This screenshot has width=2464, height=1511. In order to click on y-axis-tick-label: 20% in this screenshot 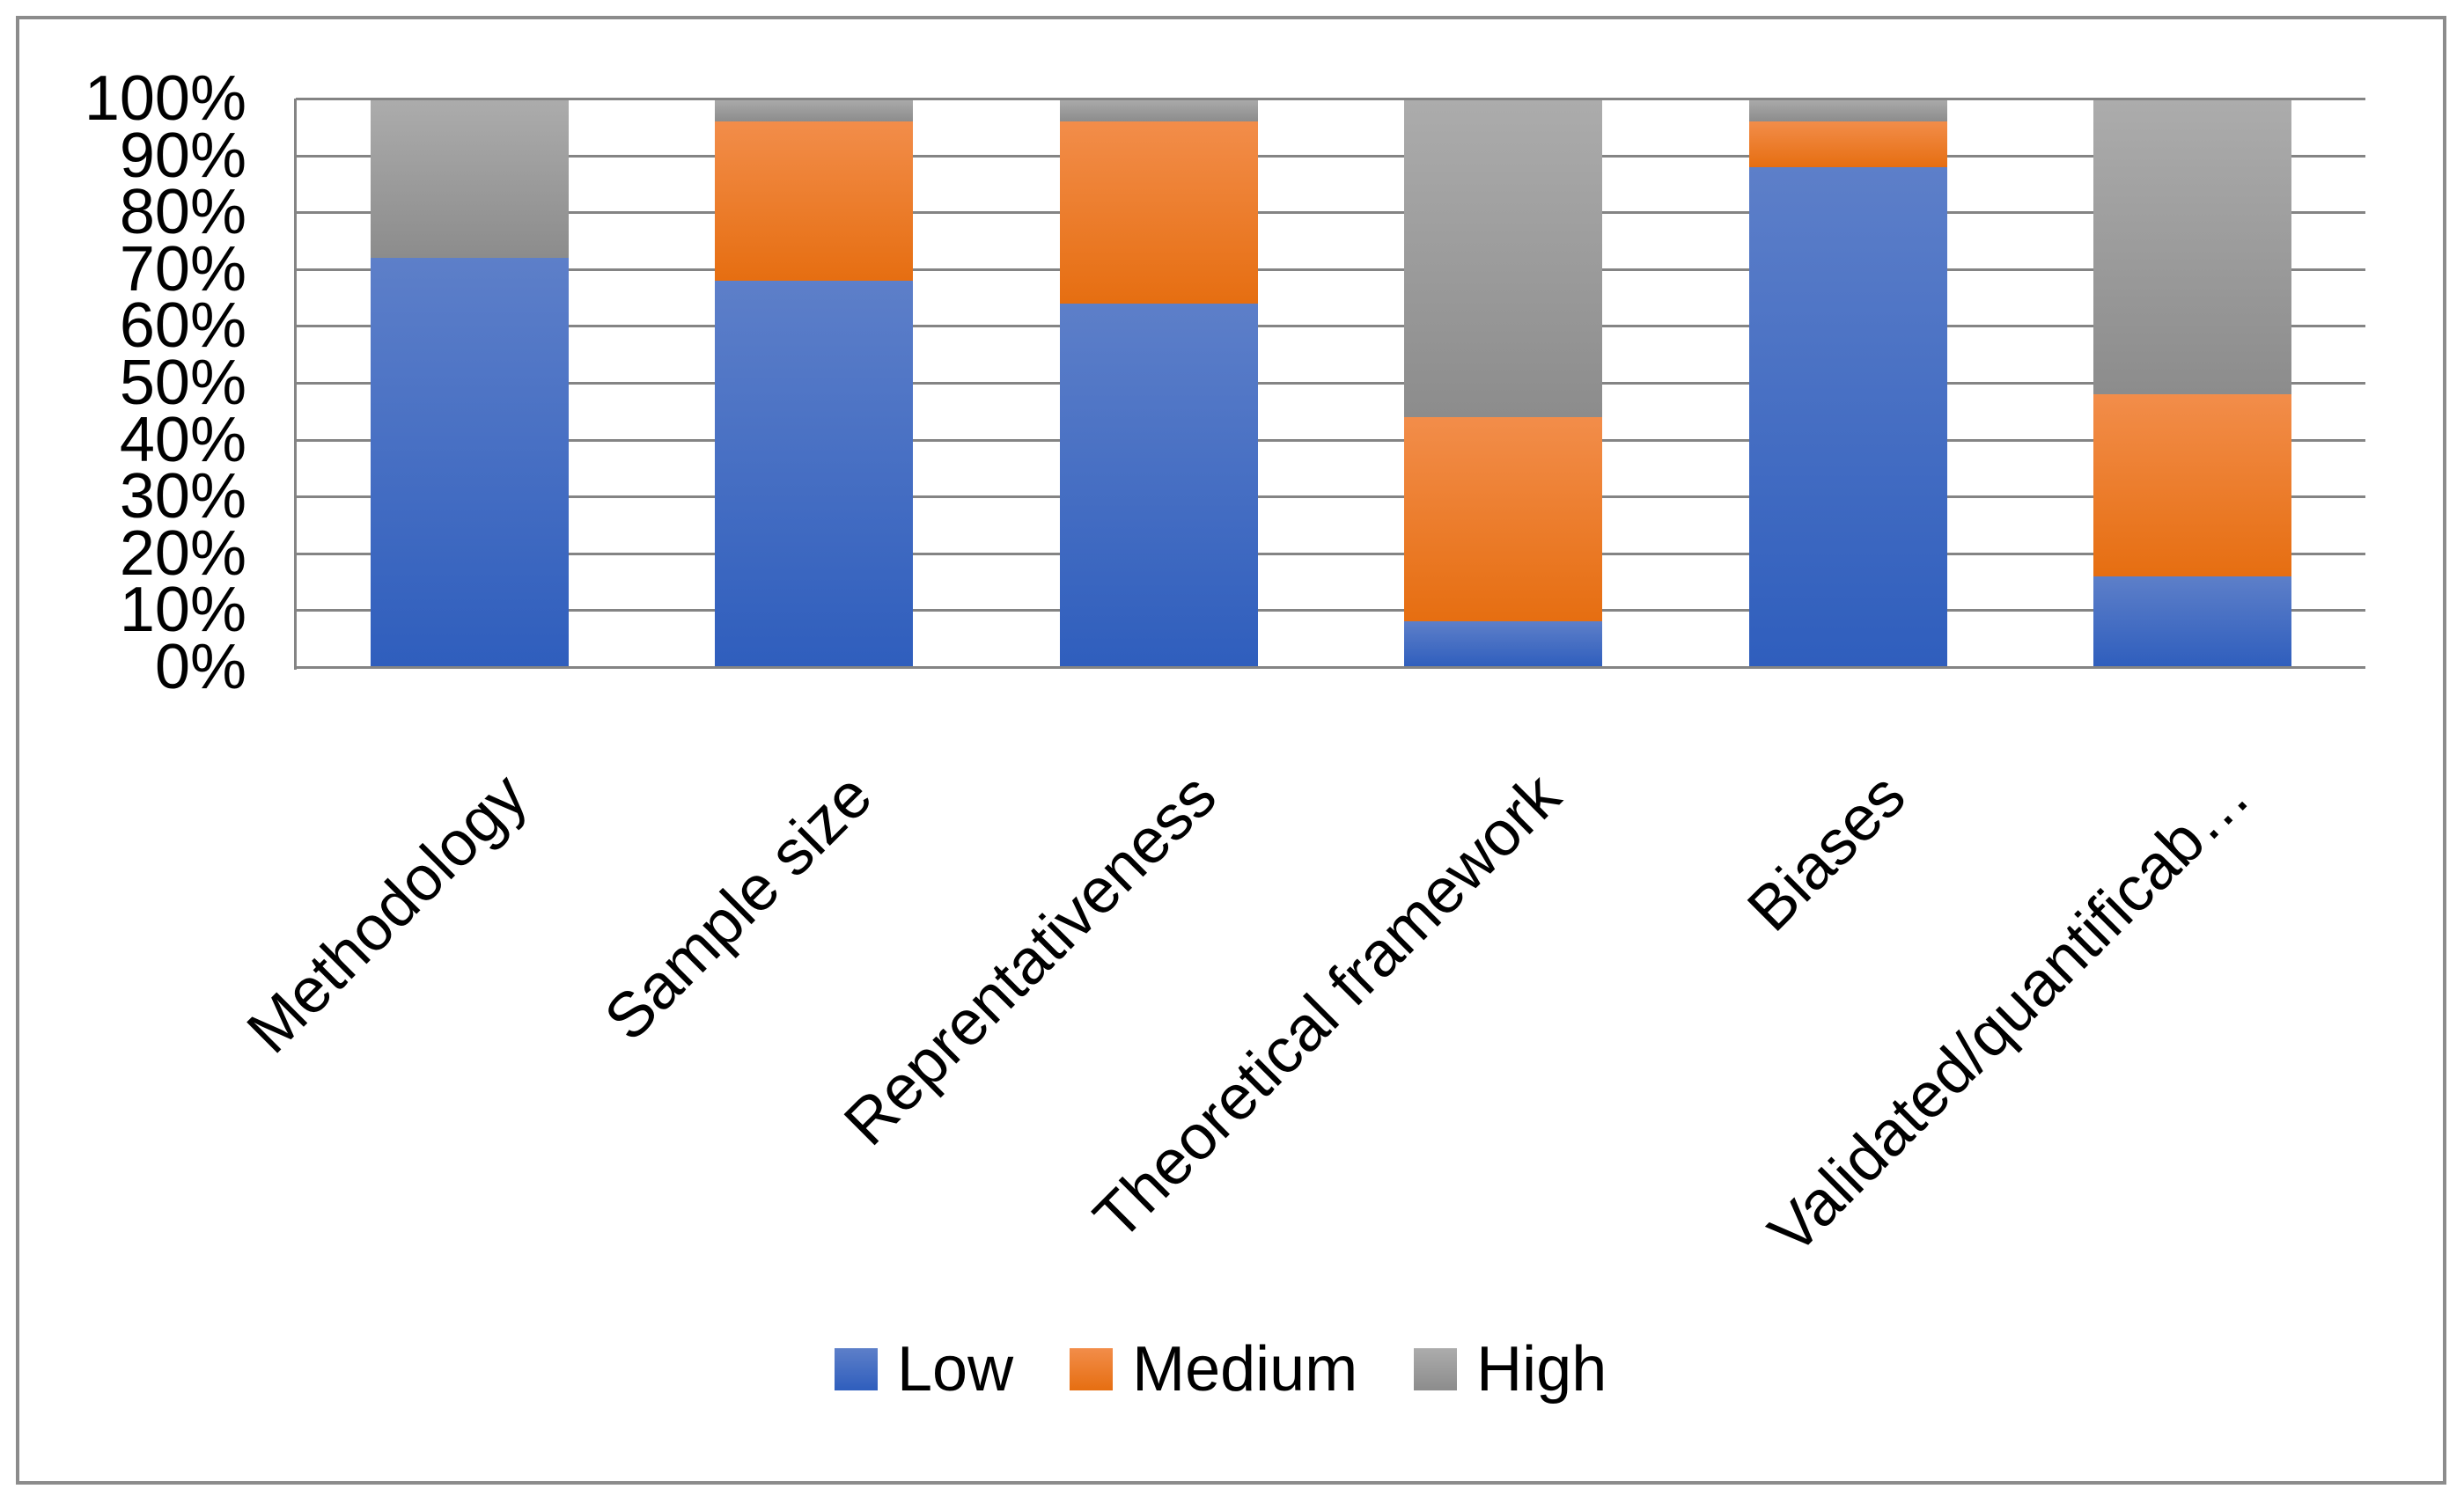, I will do `click(182, 553)`.